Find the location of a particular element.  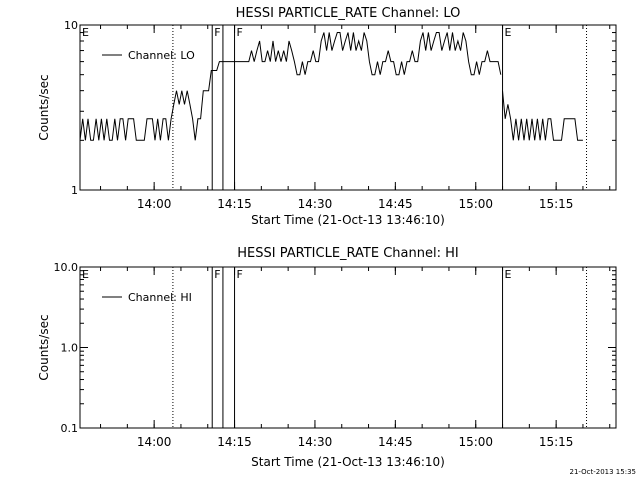

legend-label: Channel: HI is located at coordinates (160, 297).